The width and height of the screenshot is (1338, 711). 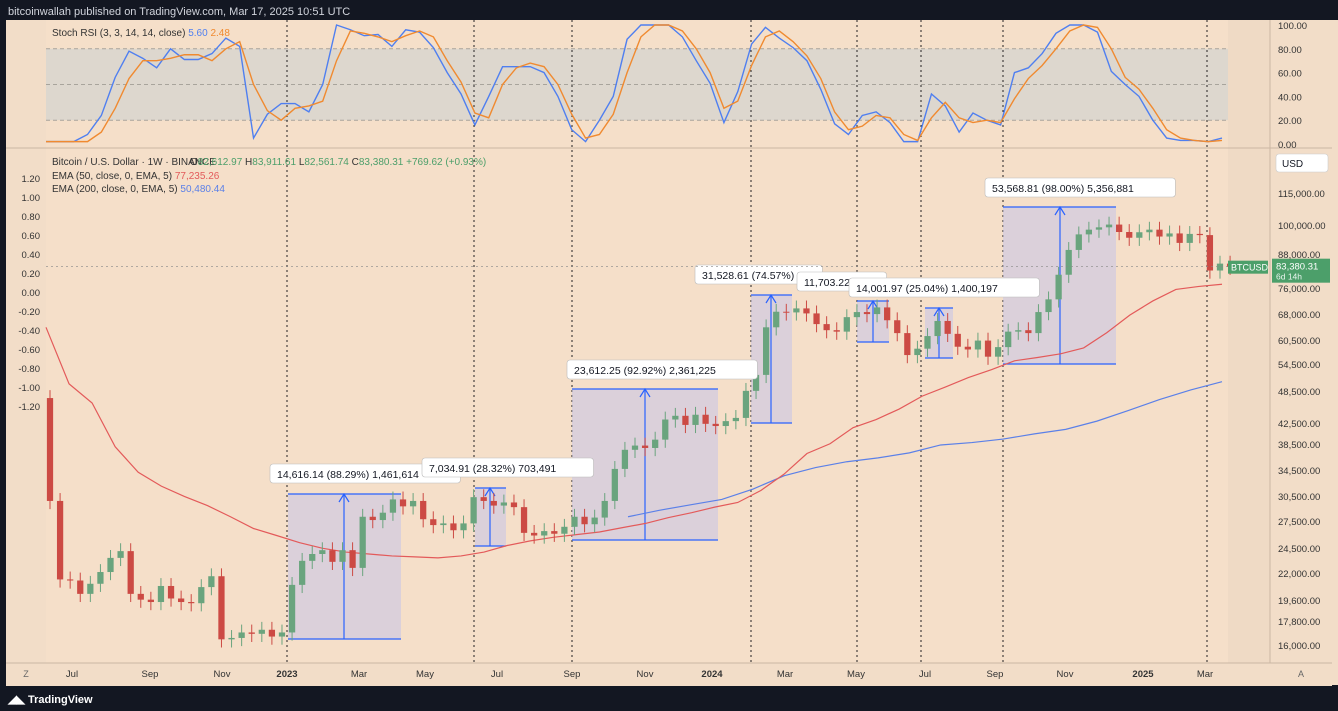 What do you see at coordinates (31, 179) in the screenshot?
I see `left-tick-label: 1.20` at bounding box center [31, 179].